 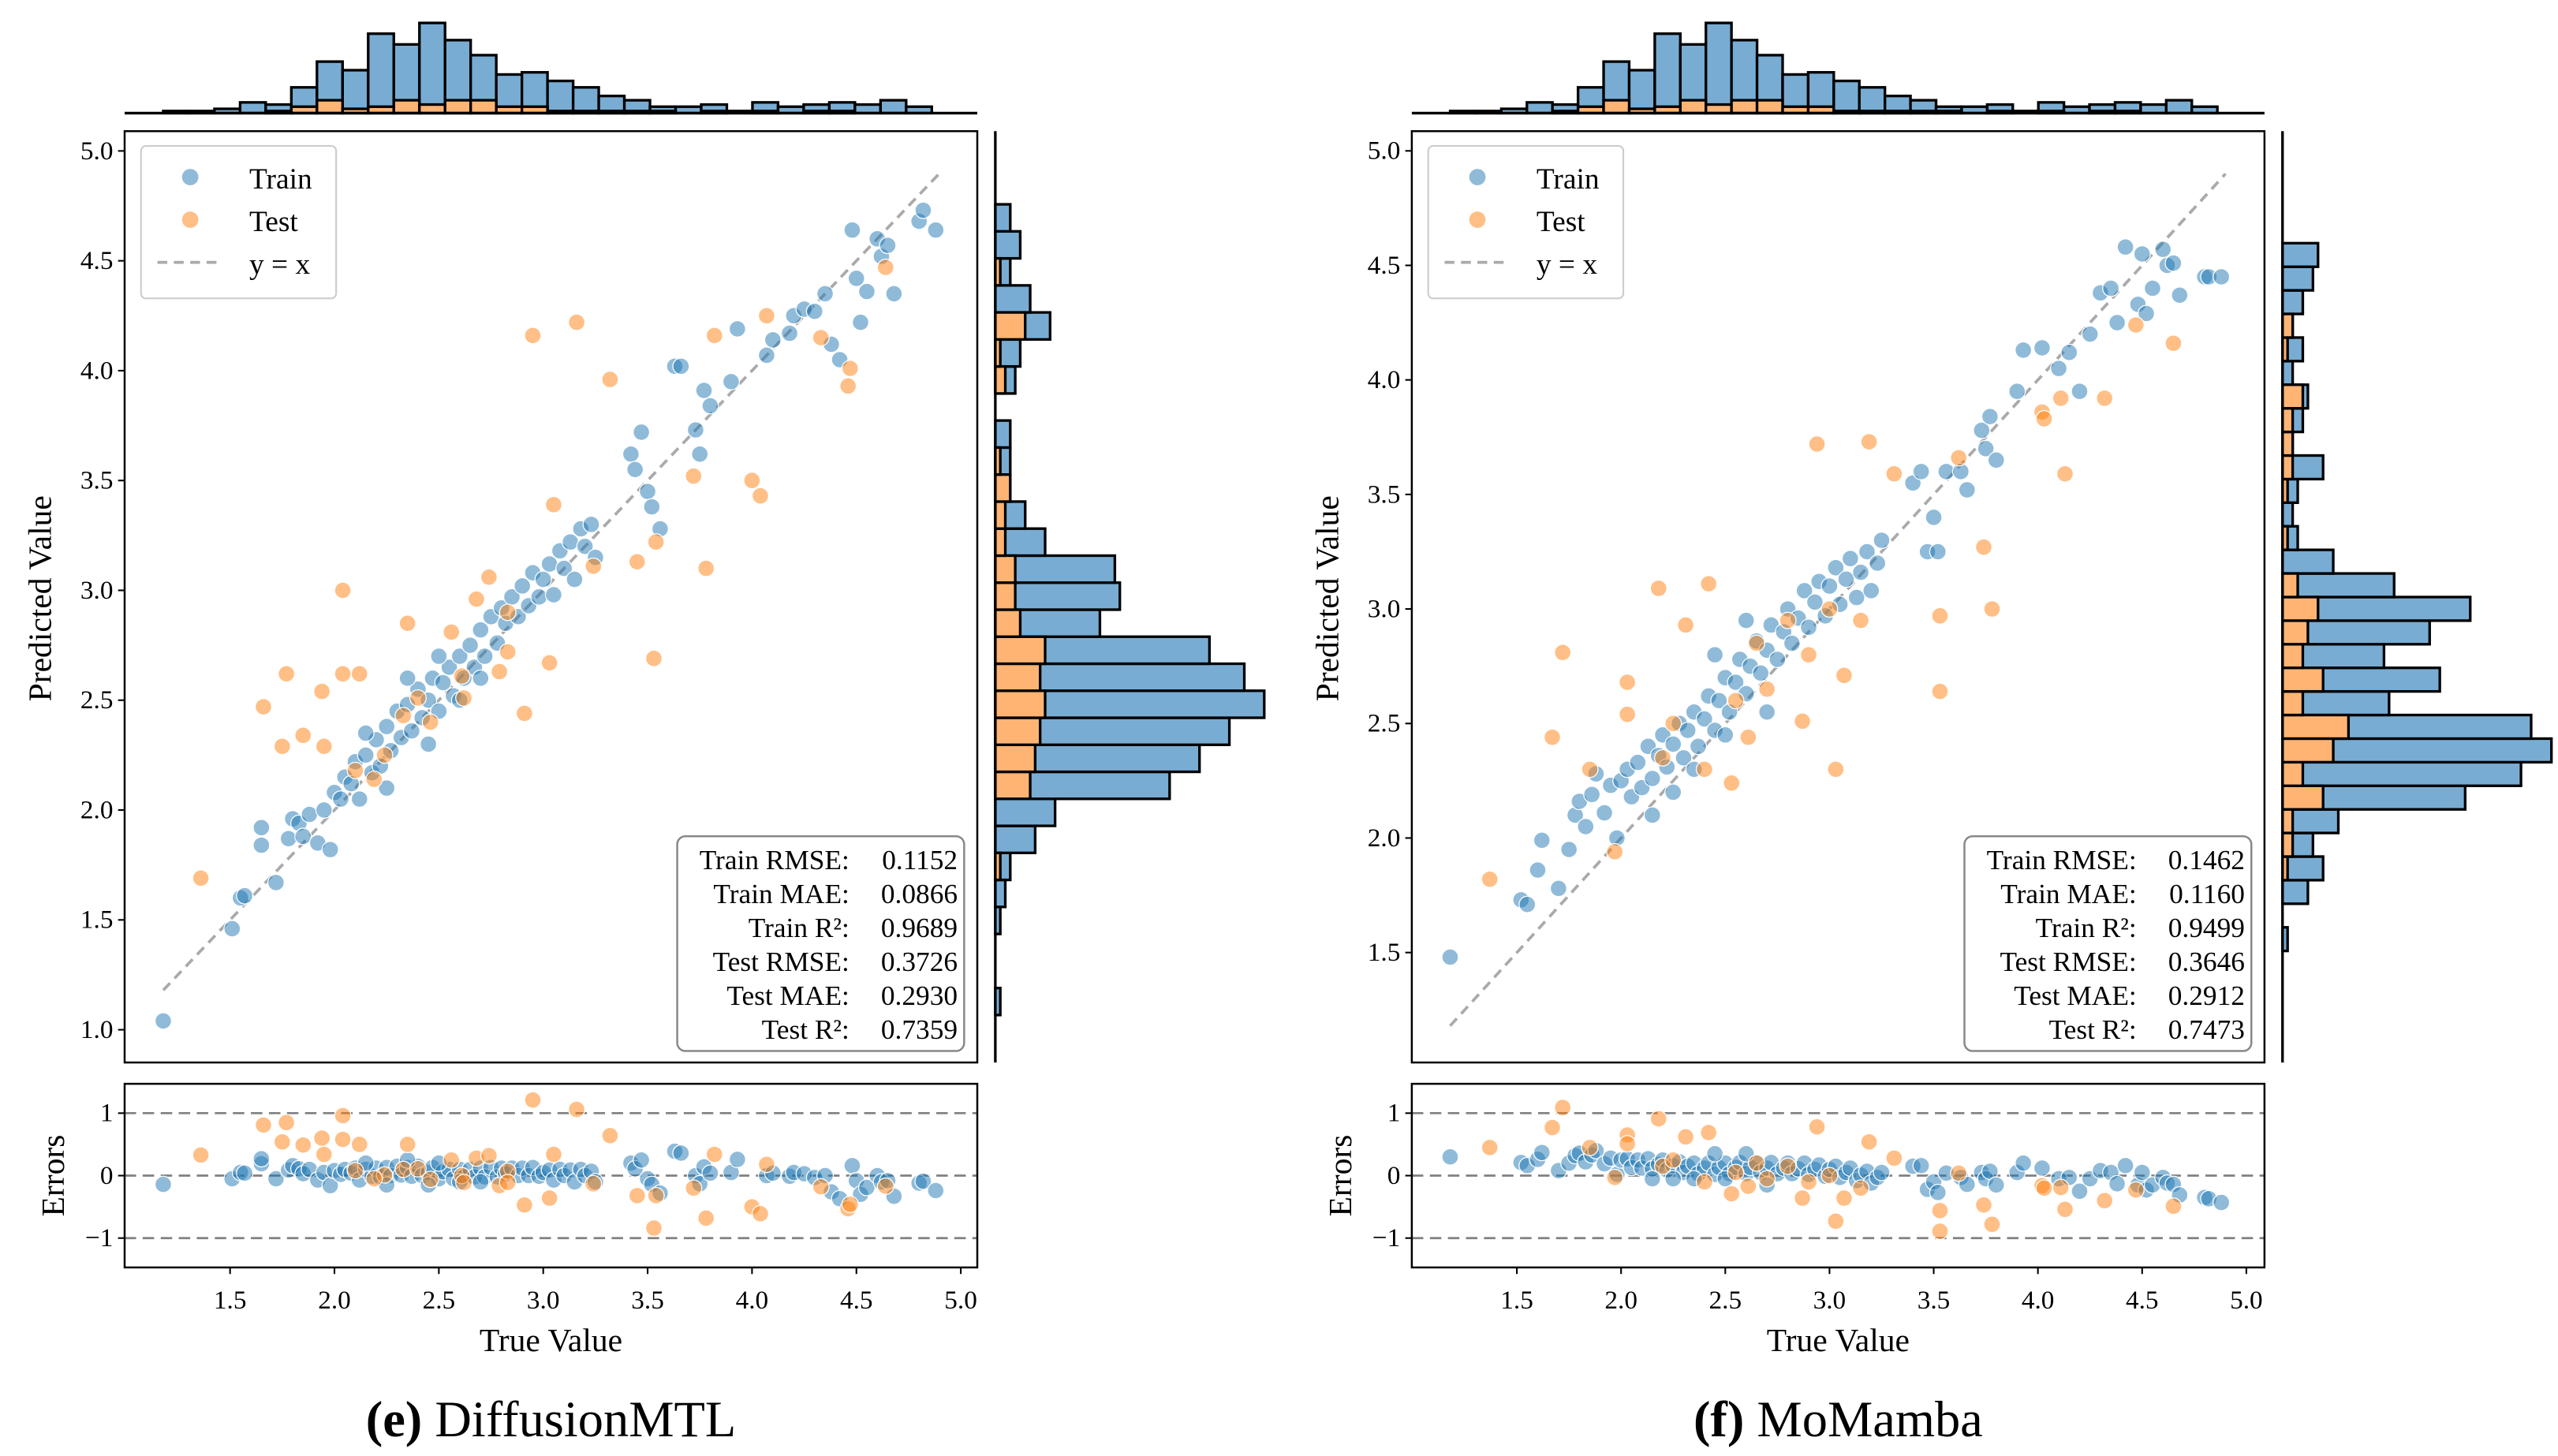 What do you see at coordinates (107, 1113) in the screenshot?
I see `residual-y-tick-label: 1` at bounding box center [107, 1113].